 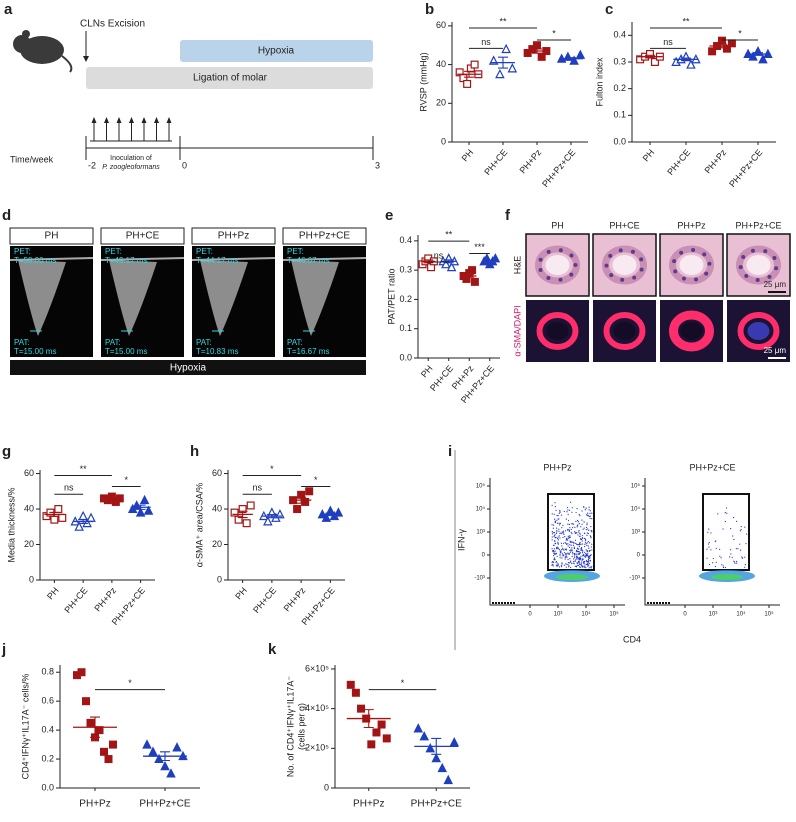 I want to click on inoculation-label: Inoculation of, so click(x=131, y=158).